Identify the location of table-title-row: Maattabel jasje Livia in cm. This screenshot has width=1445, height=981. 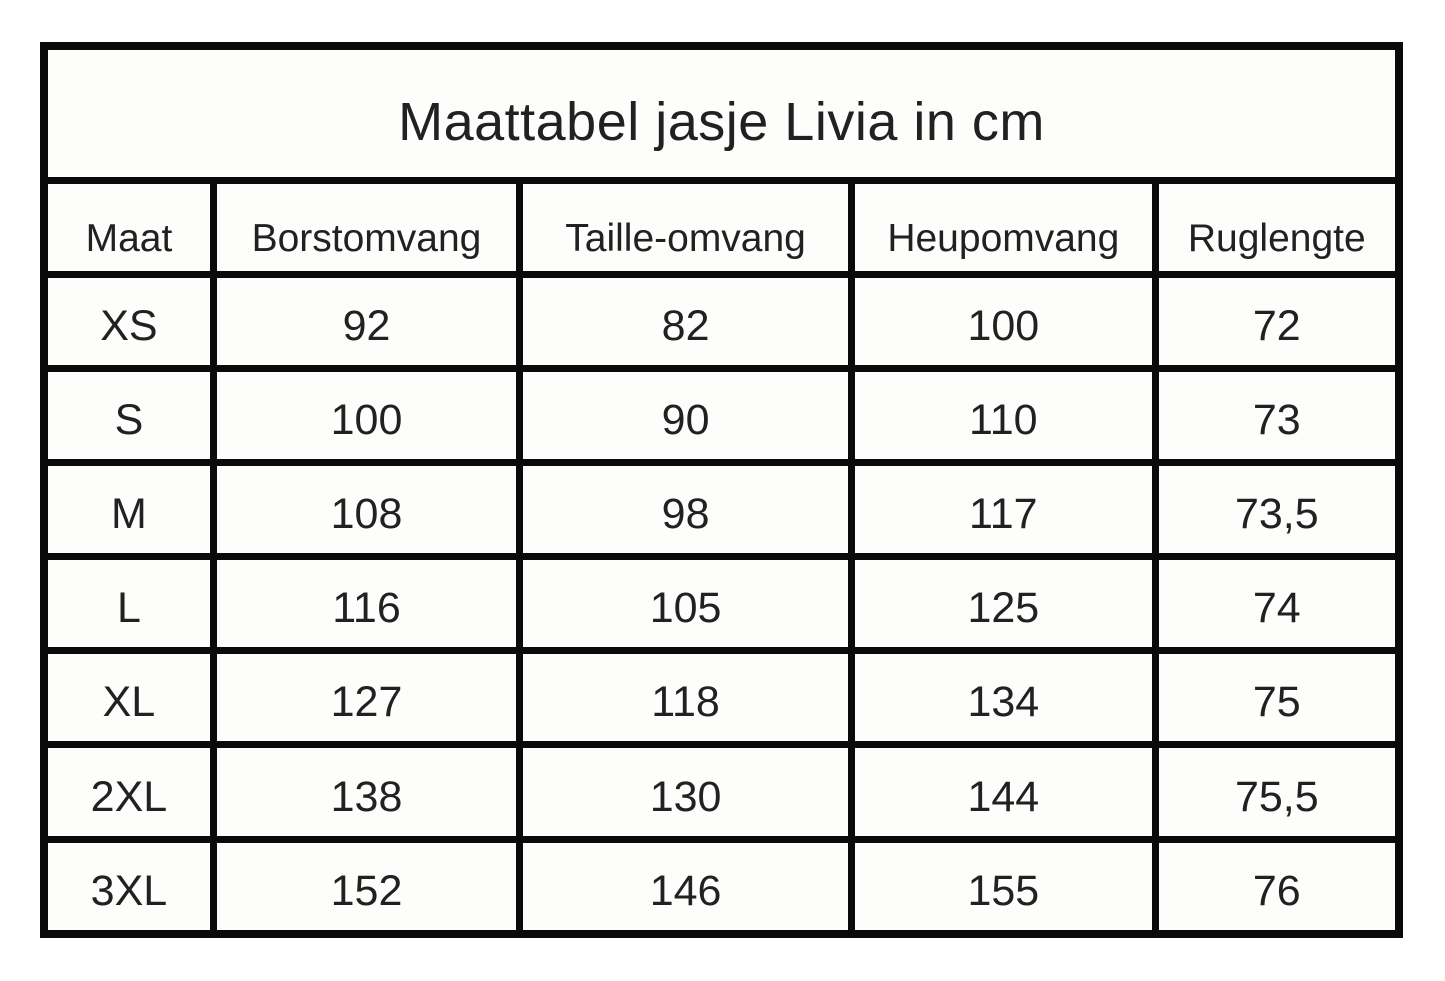
(721, 113).